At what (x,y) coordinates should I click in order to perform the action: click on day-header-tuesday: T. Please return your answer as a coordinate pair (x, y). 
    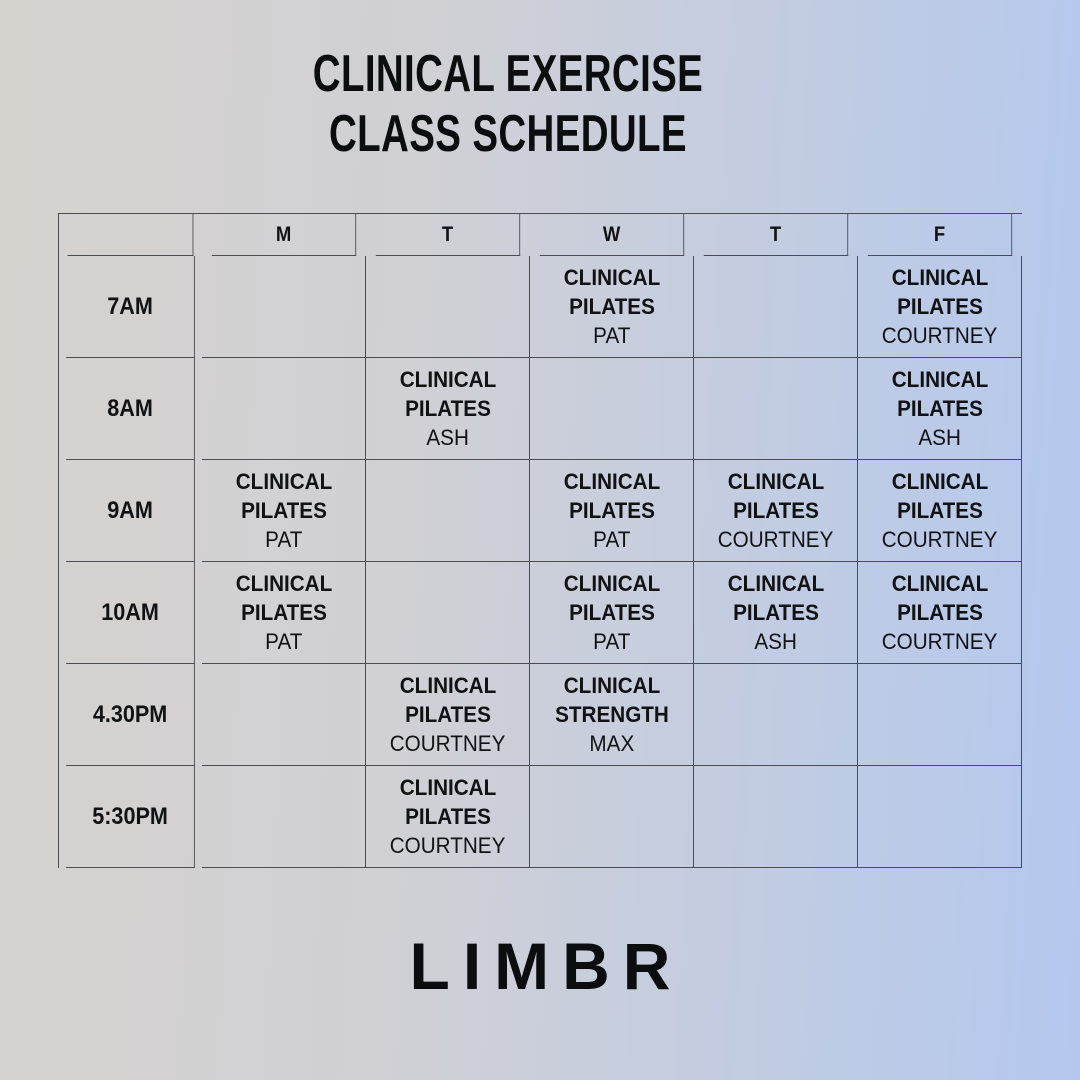
    Looking at the image, I should click on (448, 235).